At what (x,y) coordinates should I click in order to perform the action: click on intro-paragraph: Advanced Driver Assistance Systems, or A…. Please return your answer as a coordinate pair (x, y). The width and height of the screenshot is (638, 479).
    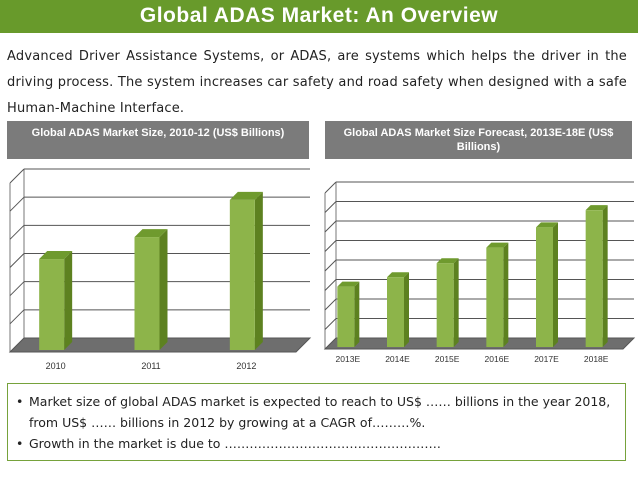
    Looking at the image, I should click on (317, 82).